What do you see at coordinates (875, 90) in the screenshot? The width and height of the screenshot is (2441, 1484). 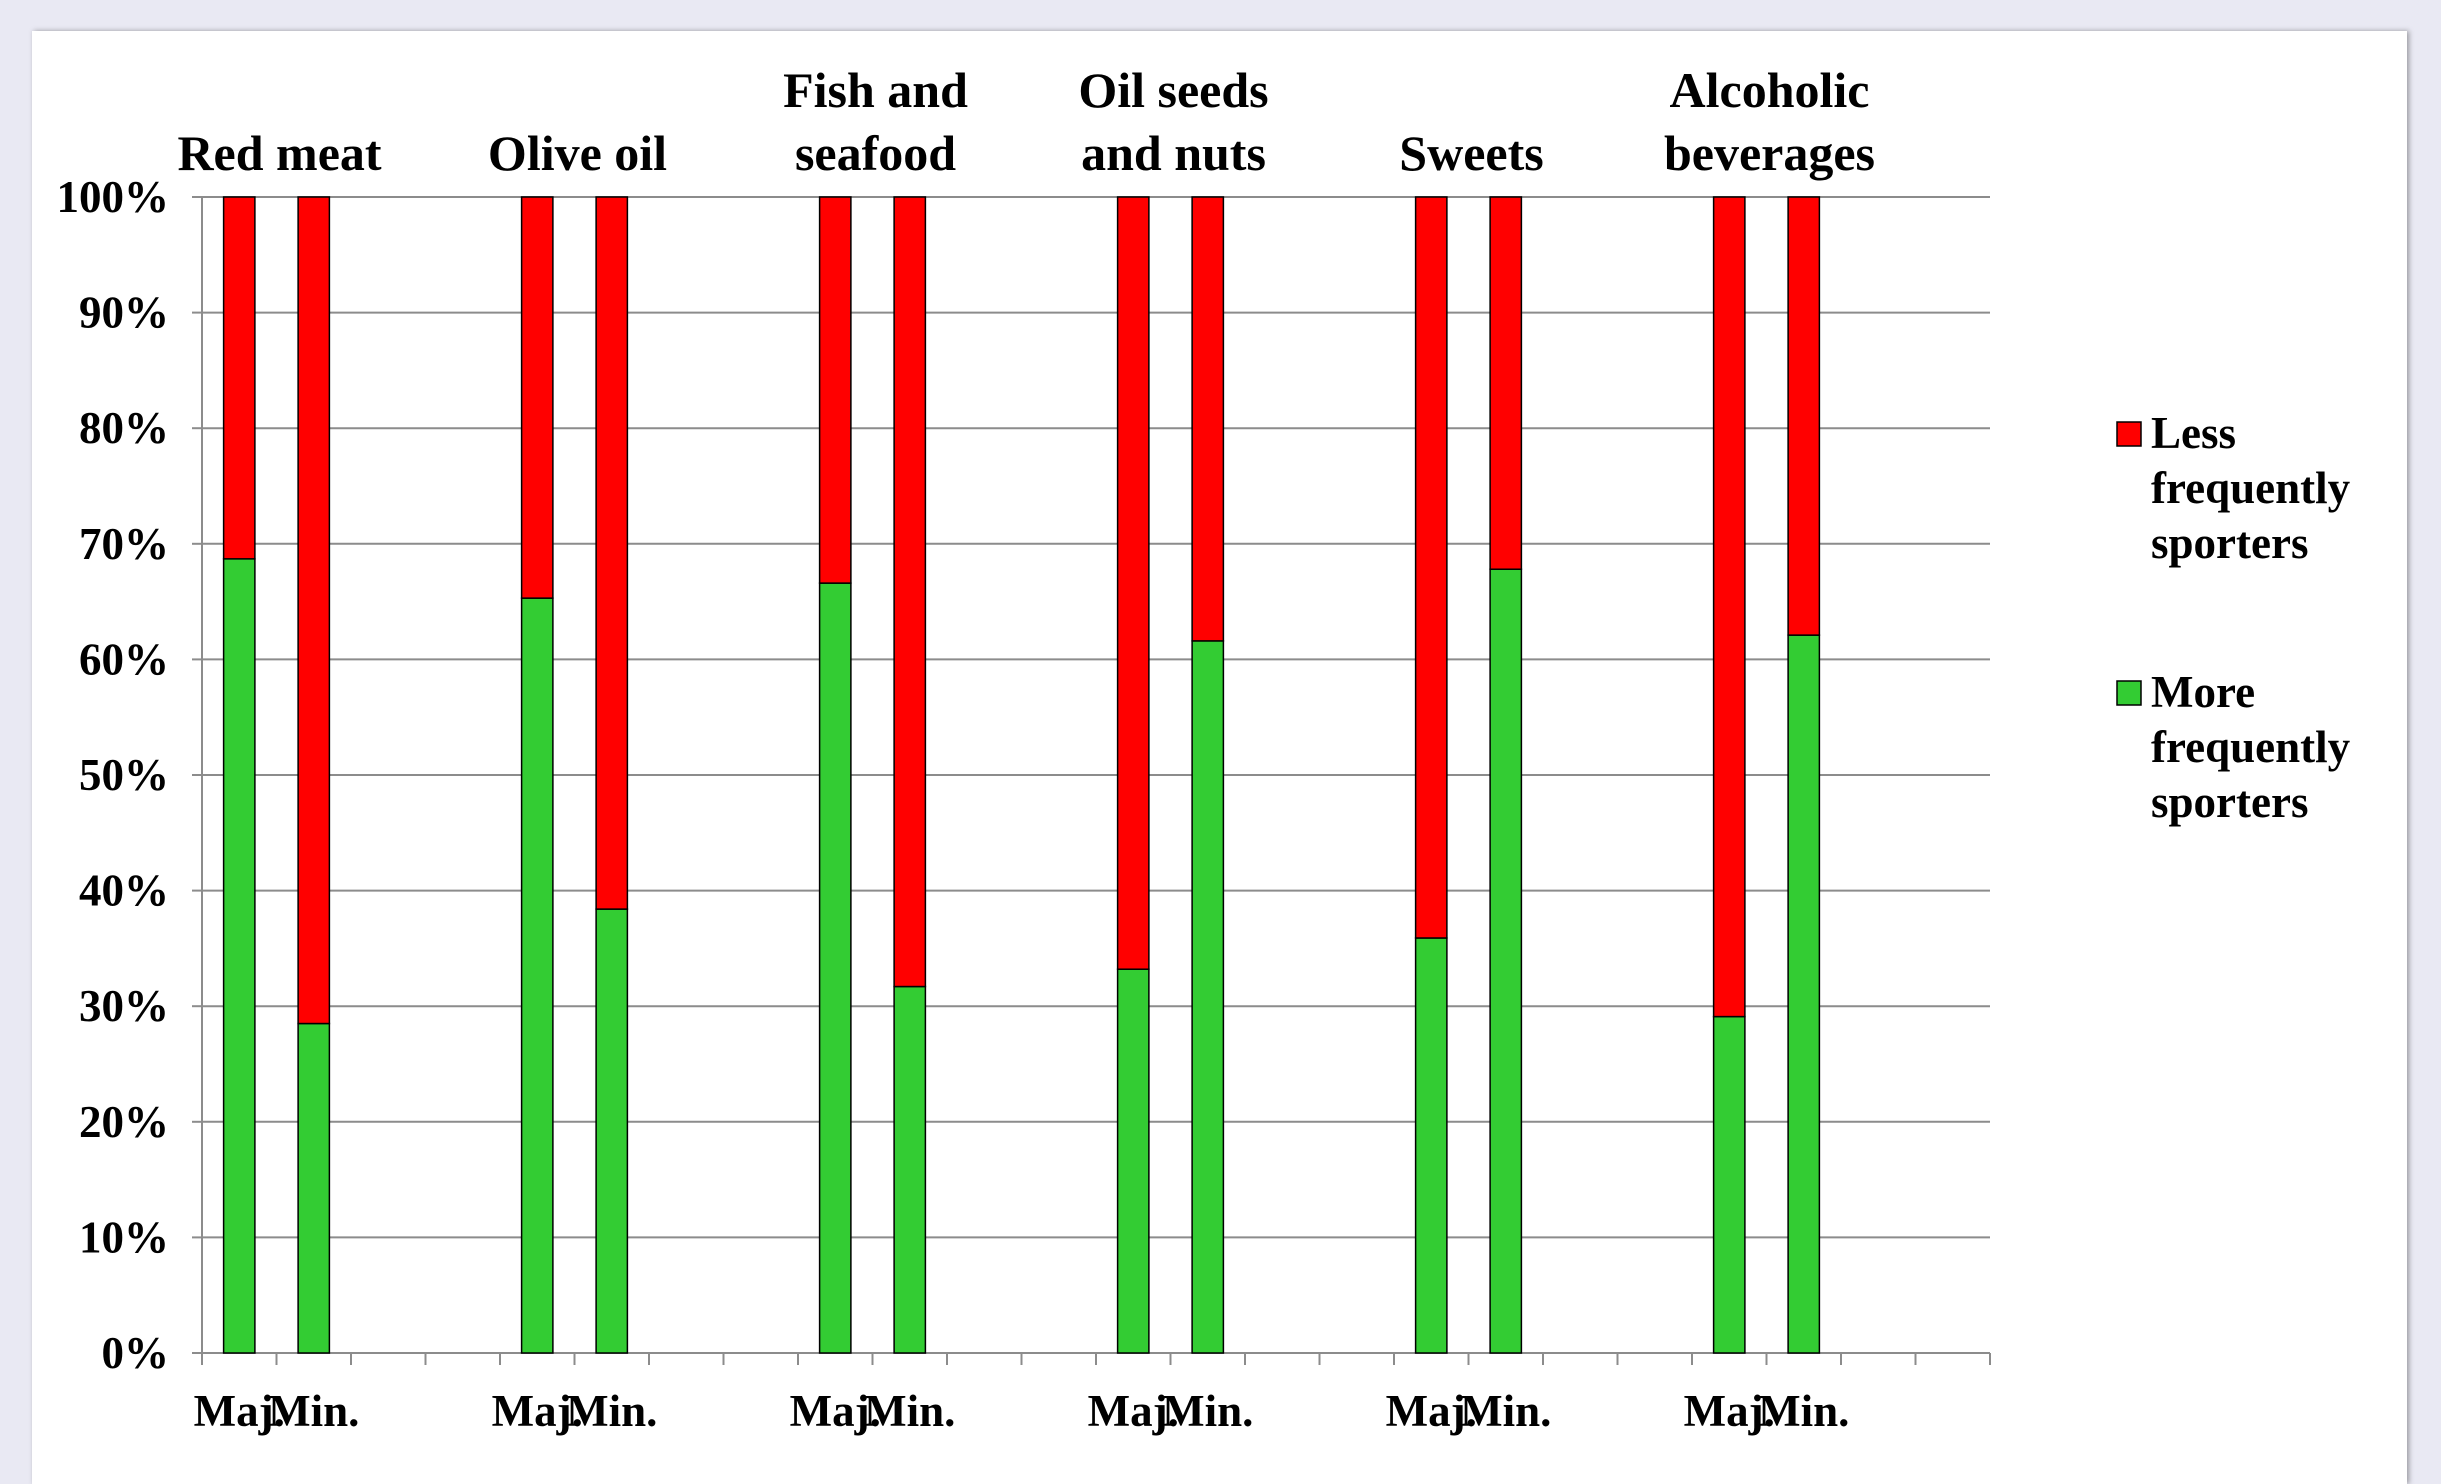 I see `category-title: Fish and` at bounding box center [875, 90].